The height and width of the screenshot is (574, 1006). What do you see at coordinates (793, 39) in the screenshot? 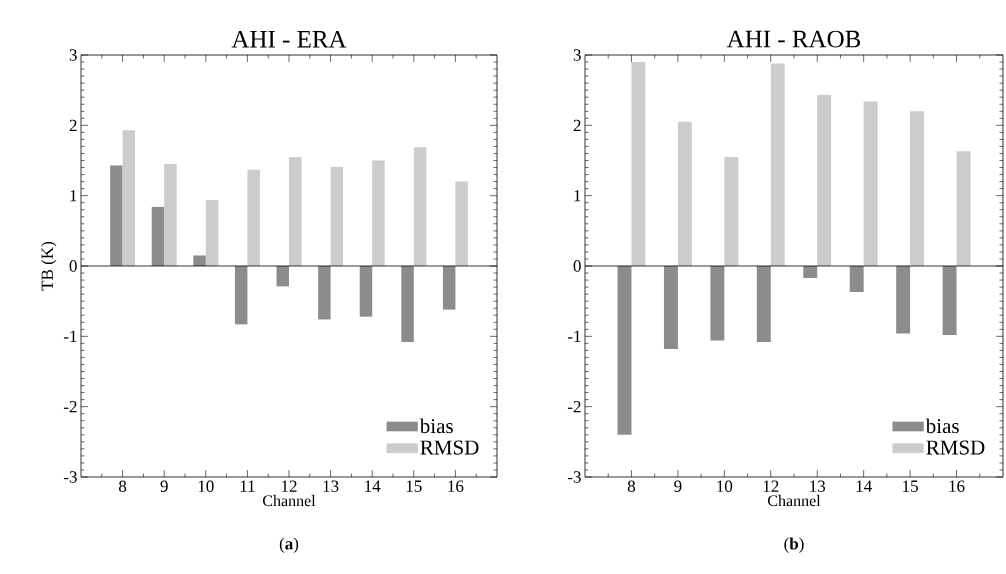
I see `chart-title: AHI - RAOB` at bounding box center [793, 39].